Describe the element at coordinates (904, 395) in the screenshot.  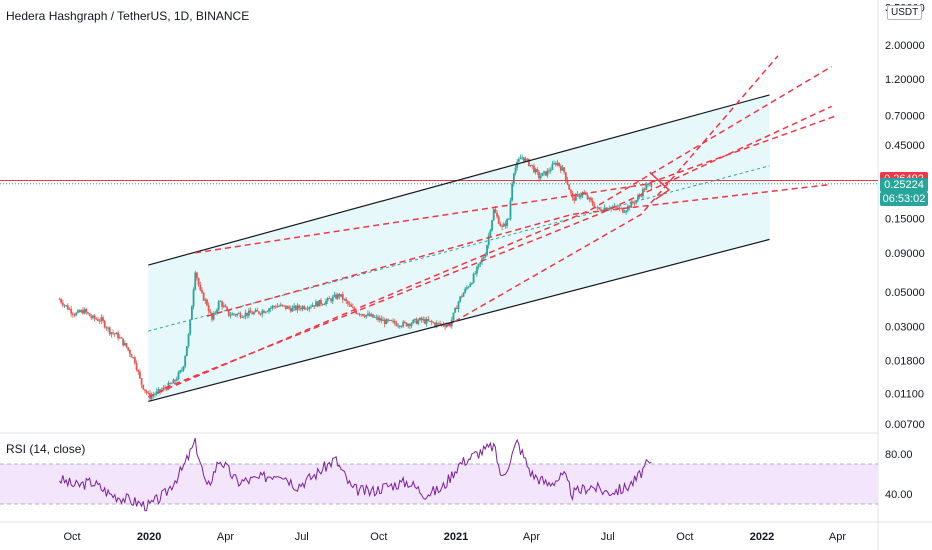
I see `price-tick-label: 0.01100` at that location.